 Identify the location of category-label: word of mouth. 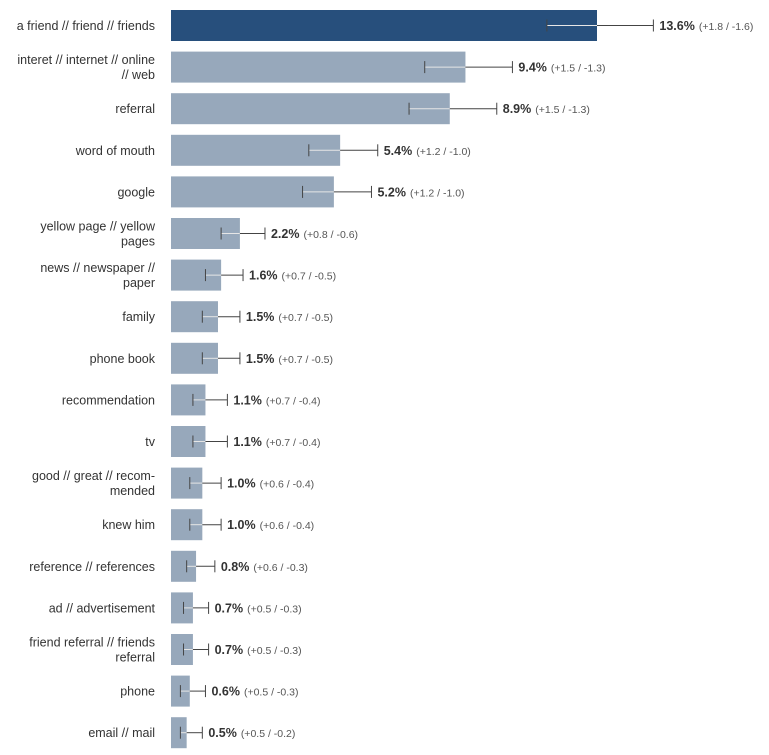
(115, 151).